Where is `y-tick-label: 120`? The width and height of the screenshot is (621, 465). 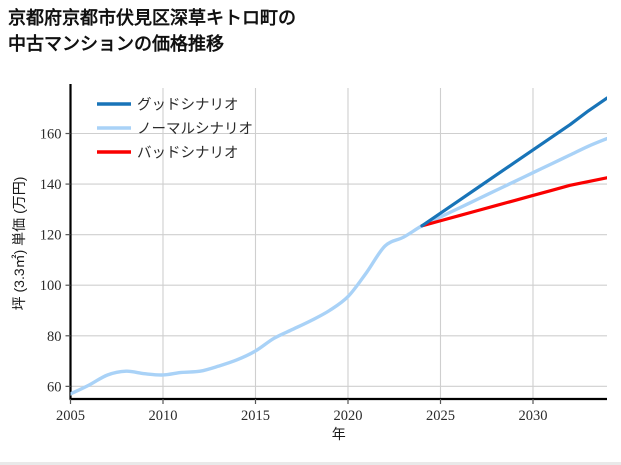 y-tick-label: 120 is located at coordinates (51, 236).